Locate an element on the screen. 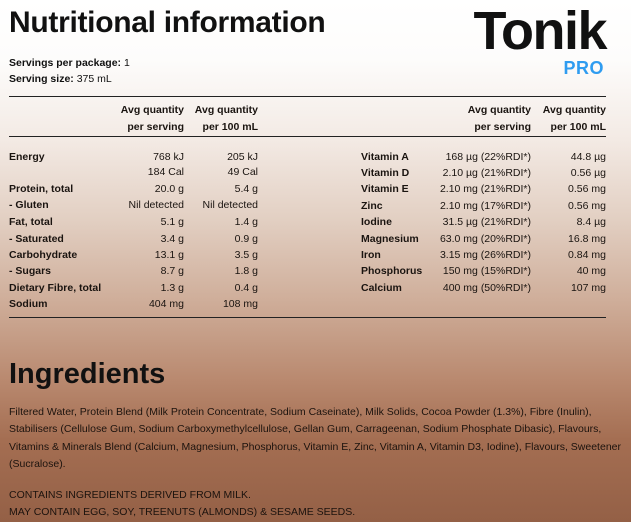 This screenshot has height=522, width=631. vitamin-serving: 2.10 µg (21%RDI*) is located at coordinates (486, 173).